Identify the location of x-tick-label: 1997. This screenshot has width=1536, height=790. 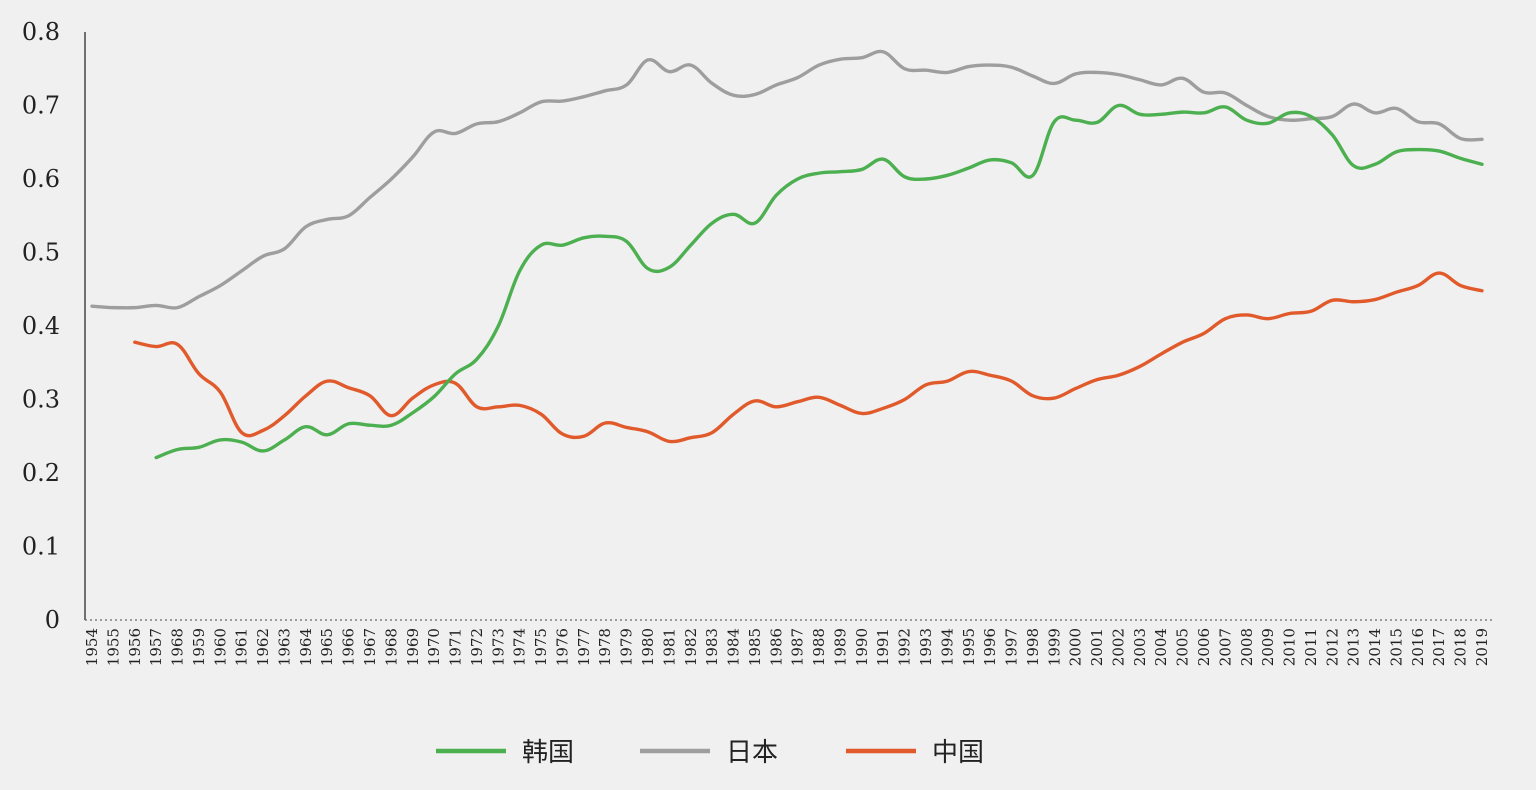
(1012, 647).